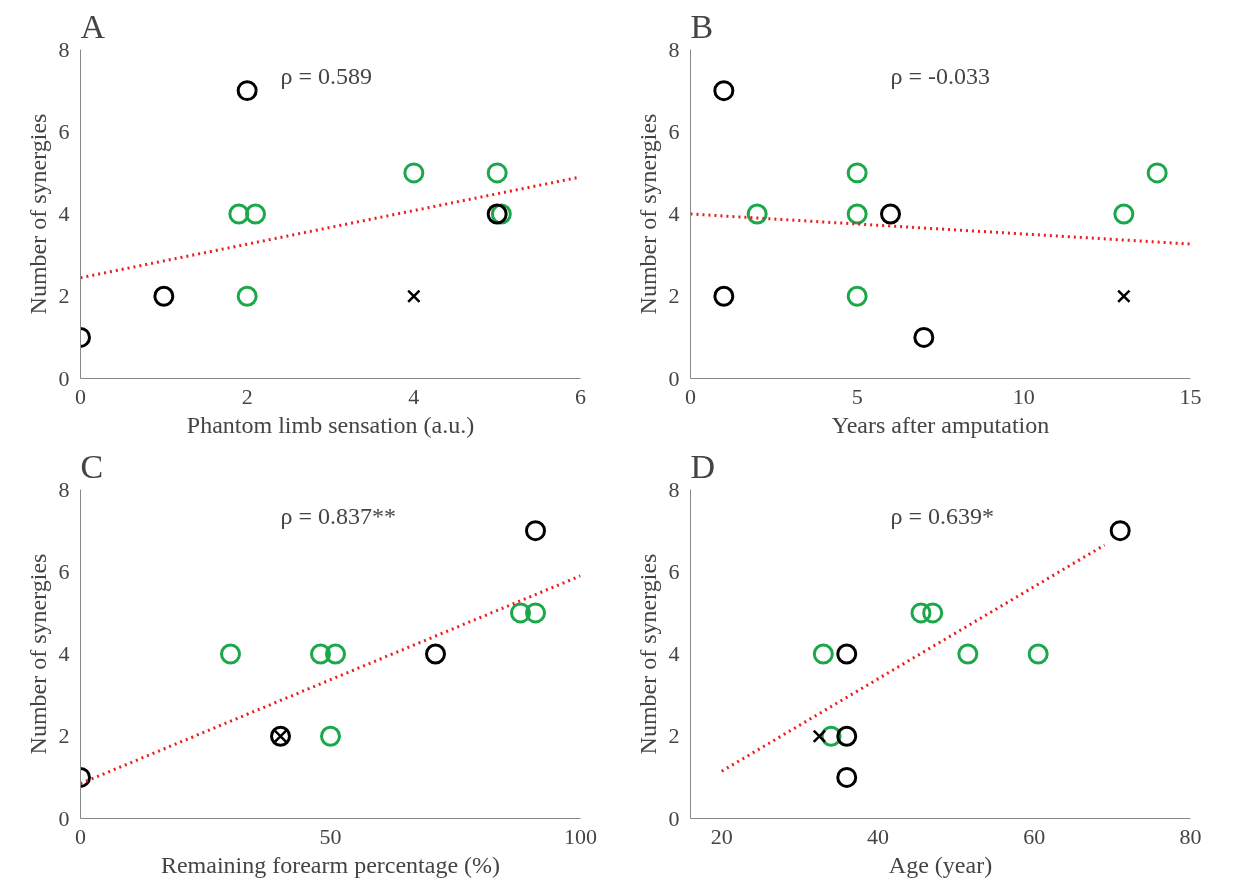 The height and width of the screenshot is (890, 1243). What do you see at coordinates (1034, 836) in the screenshot?
I see `x-tick-label: 60` at bounding box center [1034, 836].